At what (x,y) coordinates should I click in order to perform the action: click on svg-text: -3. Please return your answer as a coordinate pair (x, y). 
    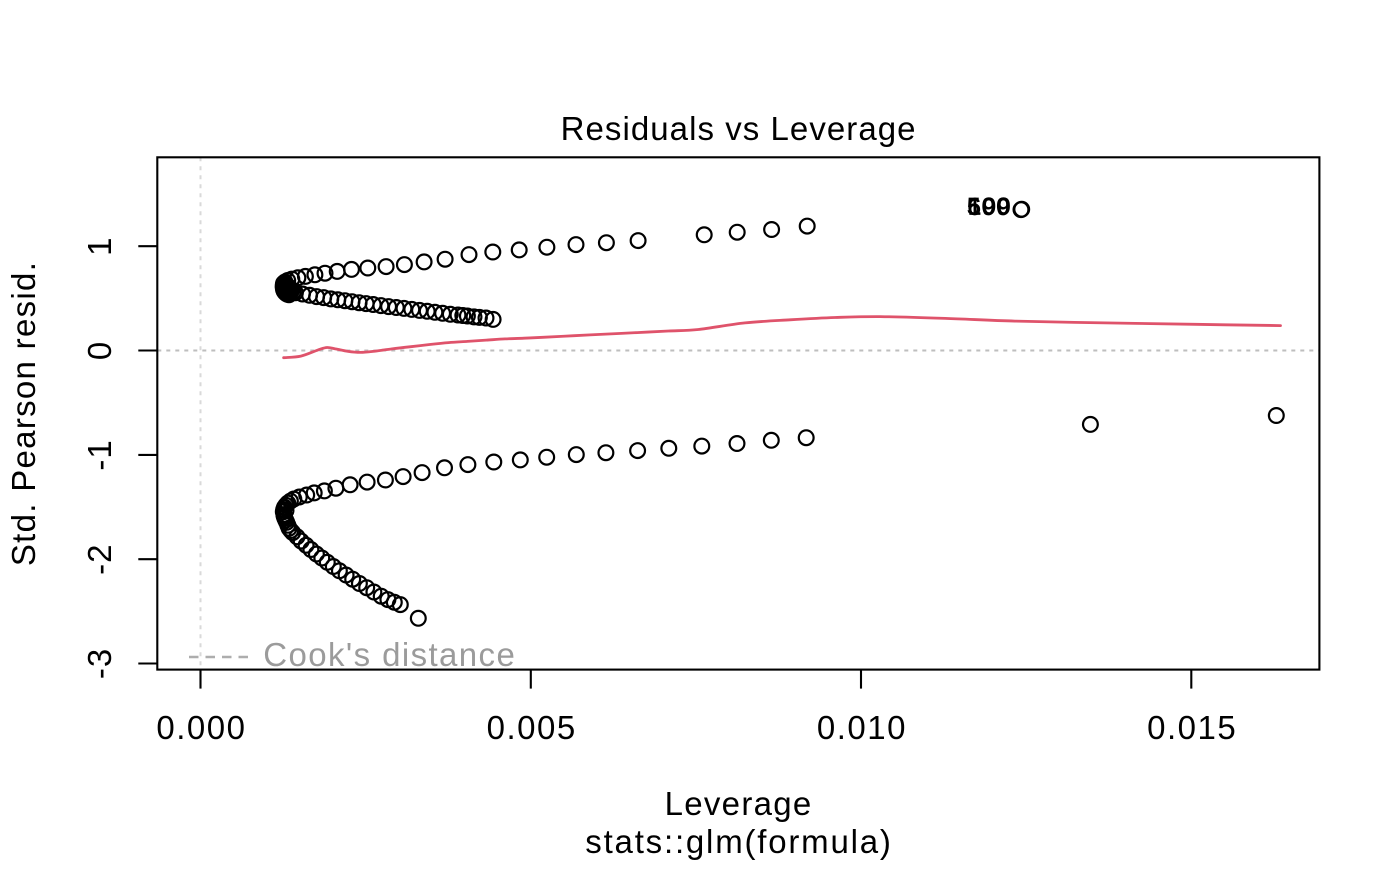
    Looking at the image, I should click on (99, 663).